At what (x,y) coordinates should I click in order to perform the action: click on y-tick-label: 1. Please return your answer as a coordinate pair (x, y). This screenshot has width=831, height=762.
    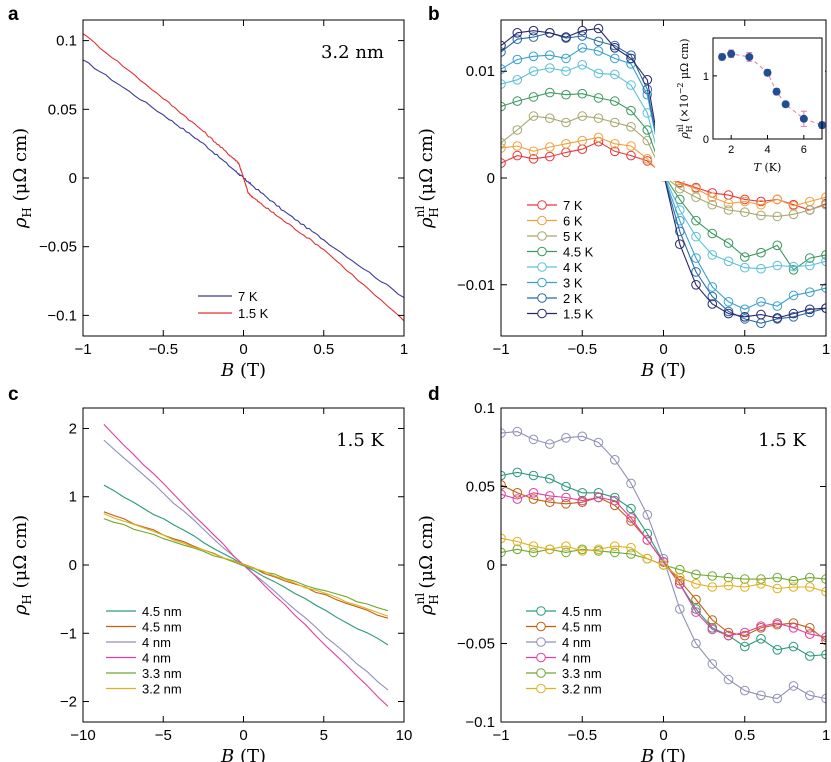
    Looking at the image, I should click on (73, 497).